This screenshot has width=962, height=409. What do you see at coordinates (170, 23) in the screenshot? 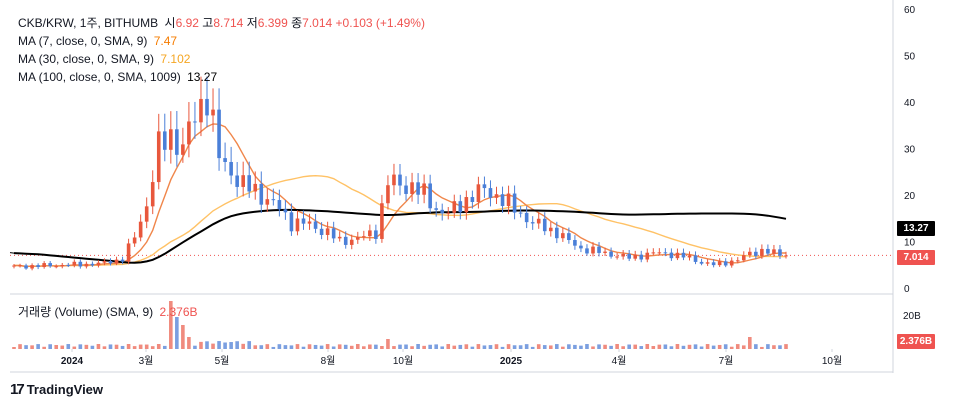
I see `open-label: 시` at bounding box center [170, 23].